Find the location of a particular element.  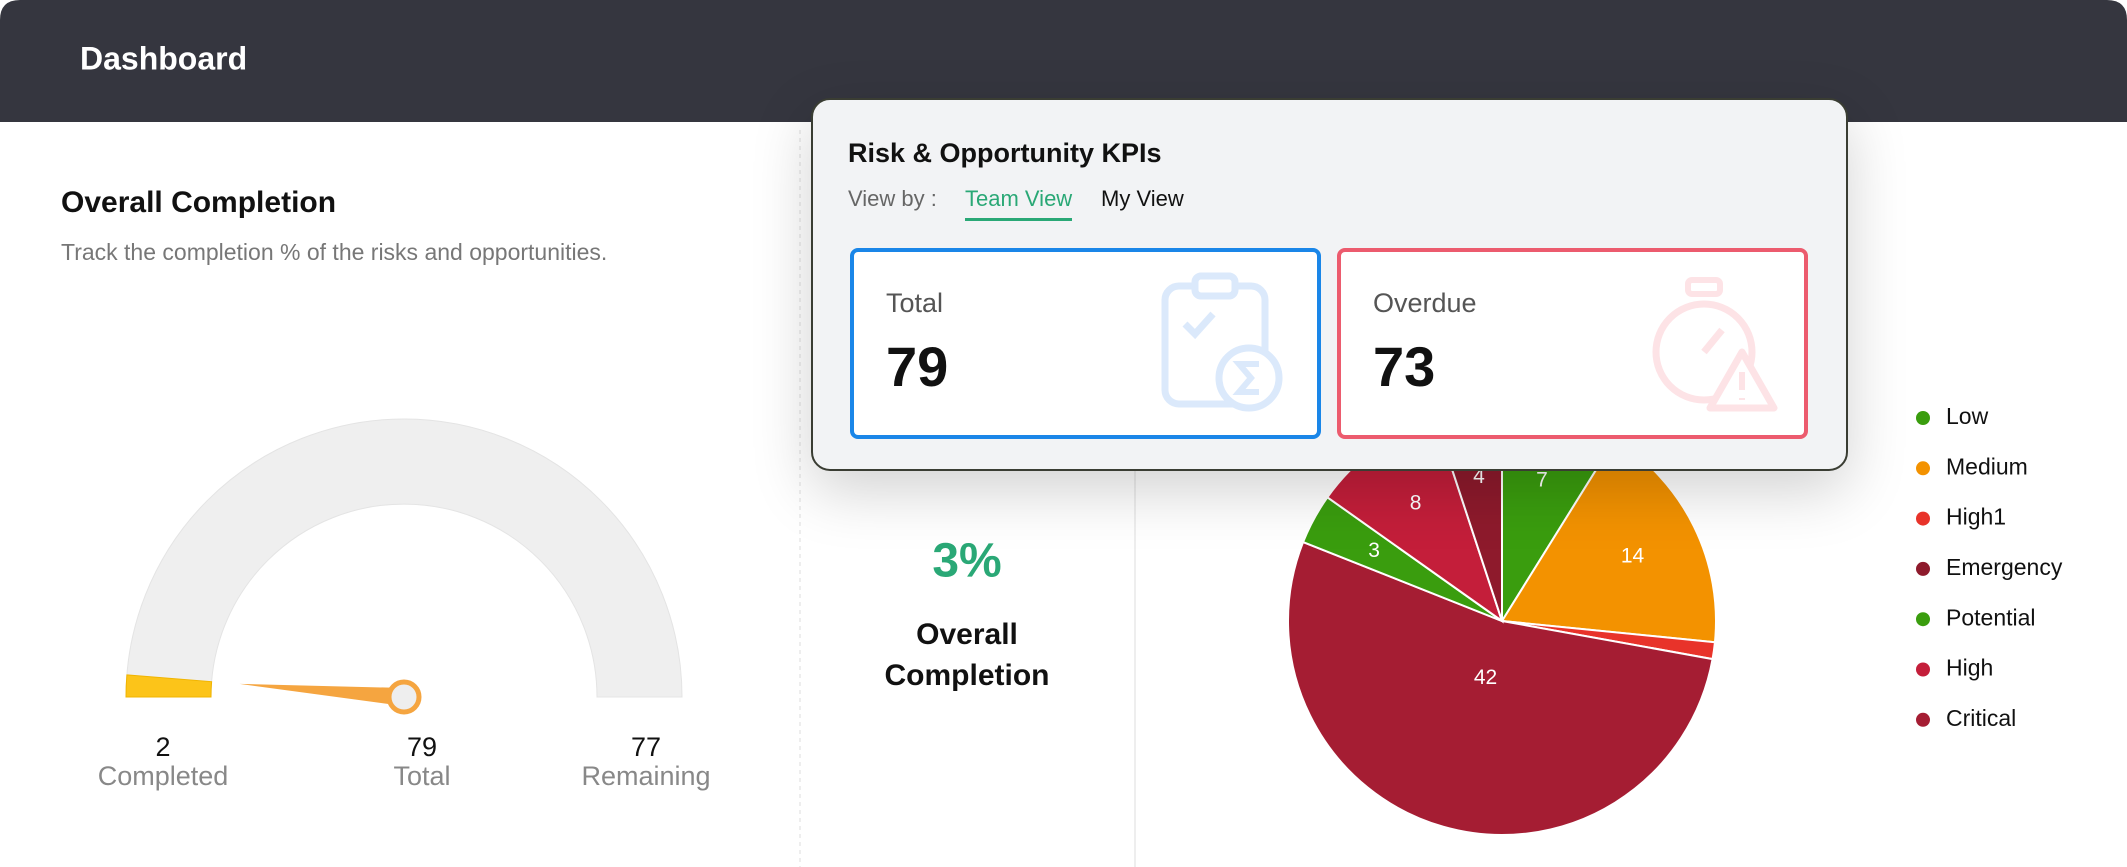

legend-label: Emergency is located at coordinates (2004, 567).